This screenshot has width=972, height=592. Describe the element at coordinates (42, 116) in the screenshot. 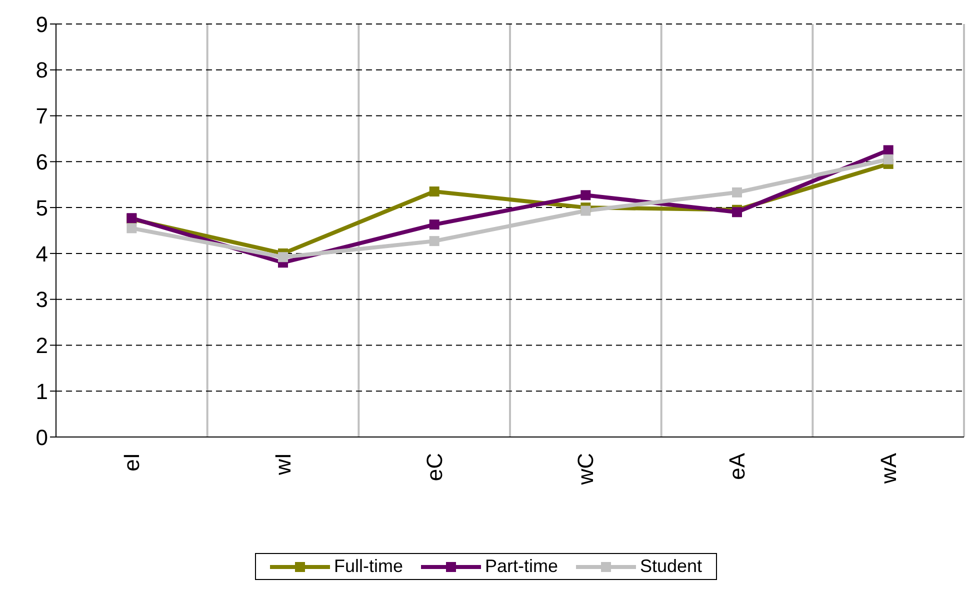

I see `y-tick-label: 7` at that location.